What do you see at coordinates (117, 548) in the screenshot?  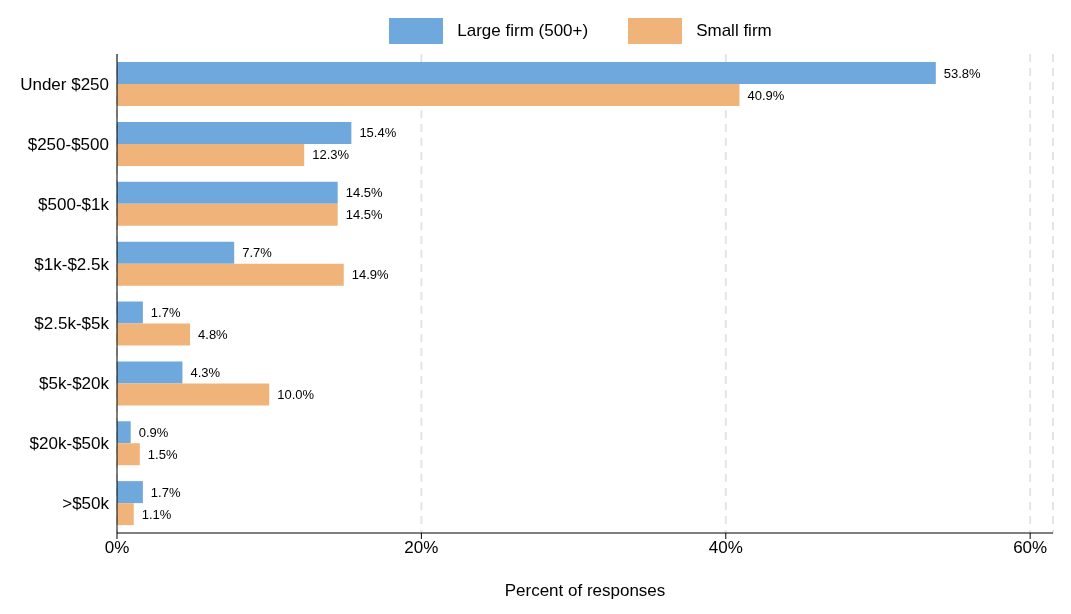 I see `x-tick-label: 0%` at bounding box center [117, 548].